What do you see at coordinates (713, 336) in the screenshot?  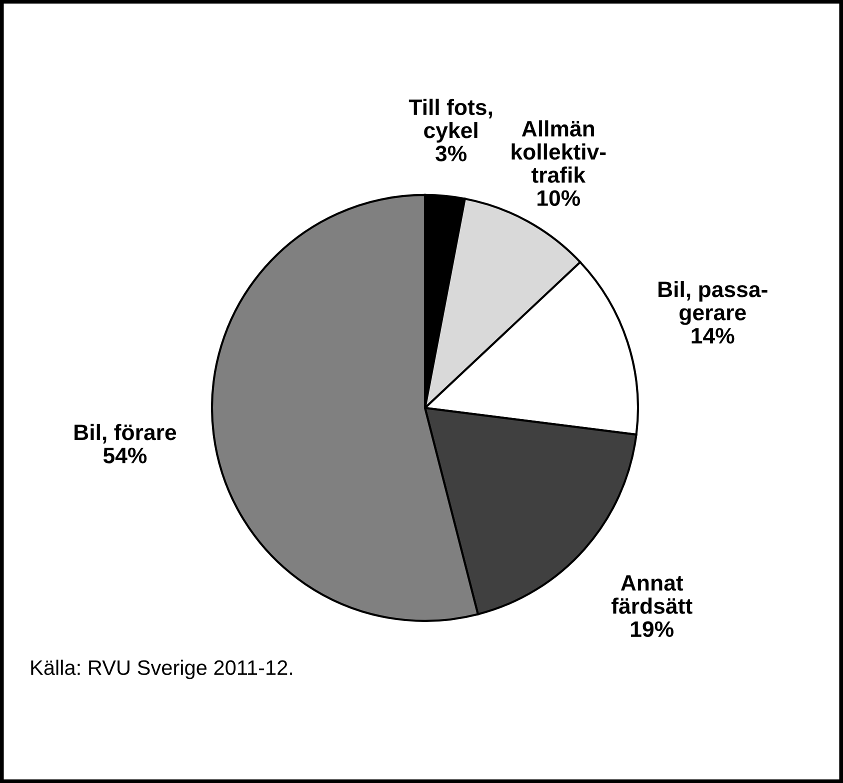 I see `data-label: 14%` at bounding box center [713, 336].